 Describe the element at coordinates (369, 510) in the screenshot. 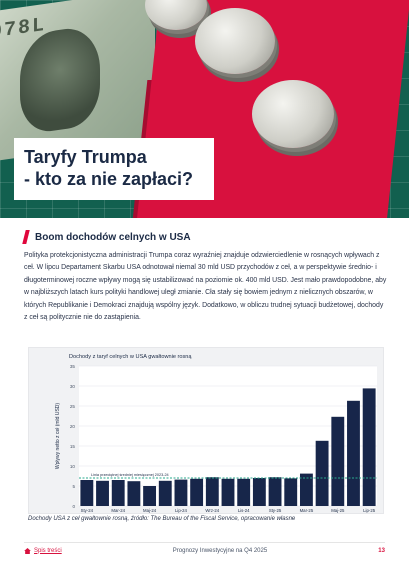

I see `x-tick-label: Lip-25` at that location.